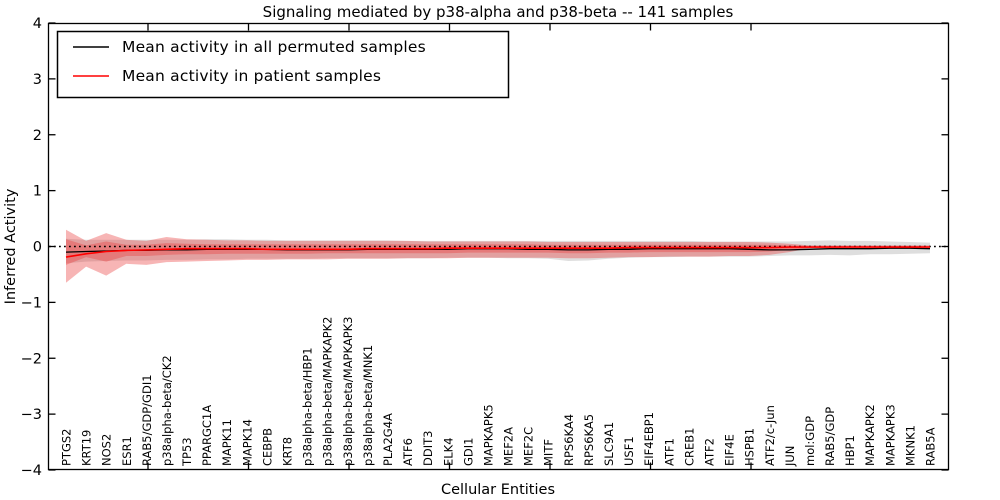 This screenshot has height=500, width=1000. What do you see at coordinates (529, 446) in the screenshot?
I see `x-category-label: MEF2C` at bounding box center [529, 446].